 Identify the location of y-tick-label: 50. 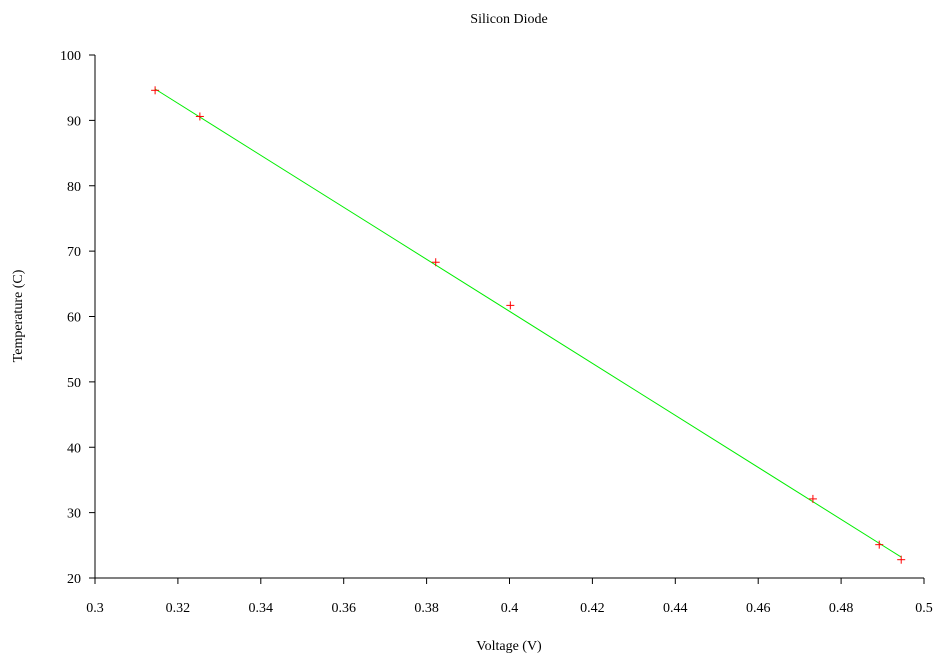
(74, 383).